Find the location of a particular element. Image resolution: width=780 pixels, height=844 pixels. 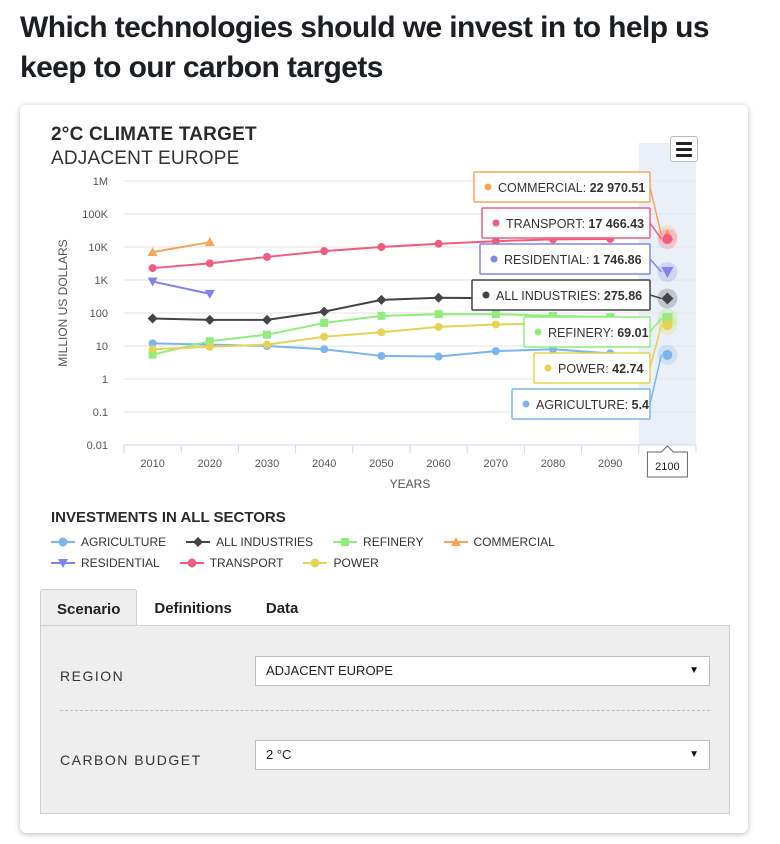

tooltip-all_industries is located at coordinates (561, 295).